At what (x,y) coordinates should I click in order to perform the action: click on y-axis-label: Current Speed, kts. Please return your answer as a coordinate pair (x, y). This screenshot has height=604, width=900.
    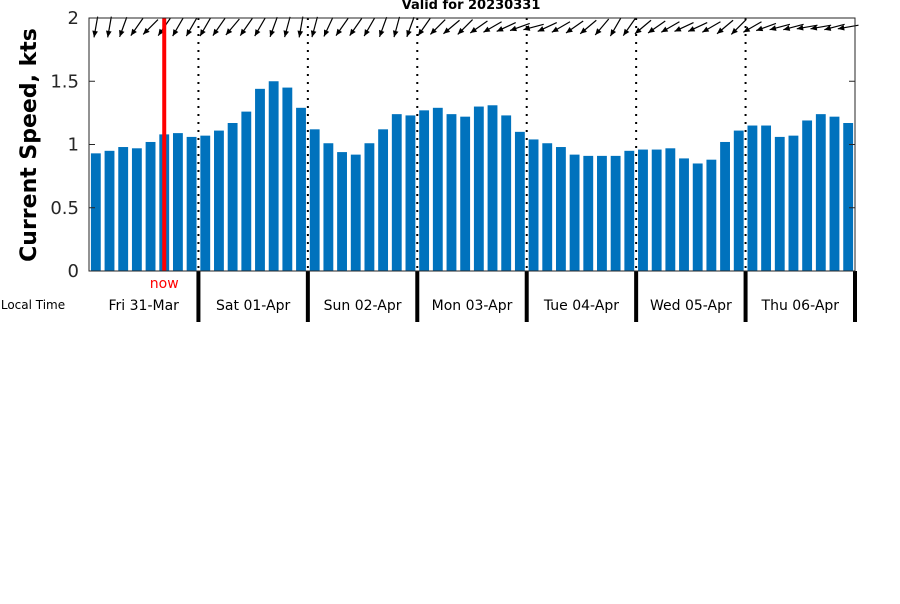
    Looking at the image, I should click on (29, 145).